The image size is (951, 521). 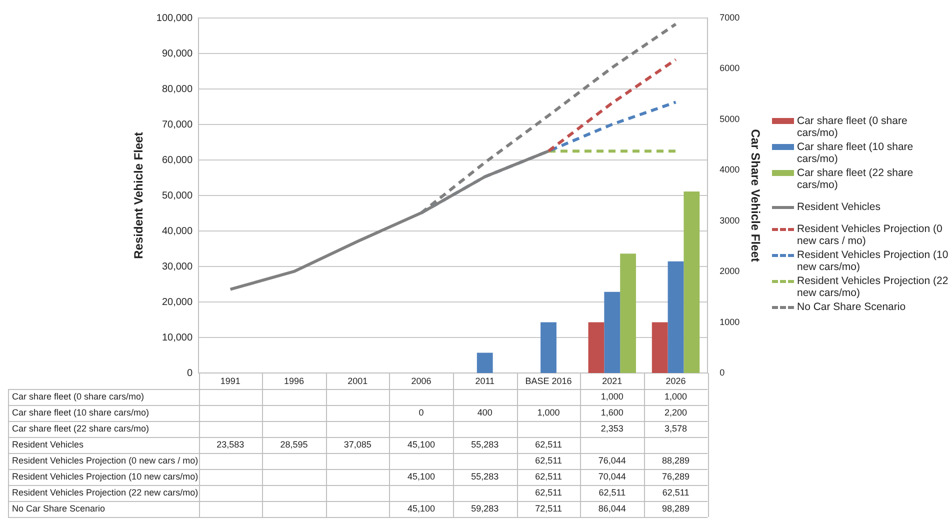 I want to click on y2-tick-label: 6000, so click(x=730, y=68).